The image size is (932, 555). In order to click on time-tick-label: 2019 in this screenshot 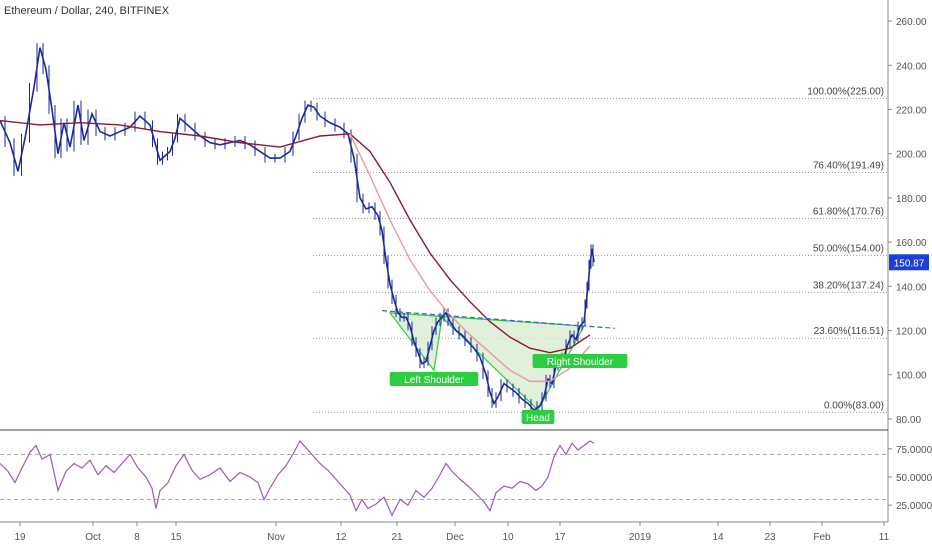, I will do `click(640, 537)`.